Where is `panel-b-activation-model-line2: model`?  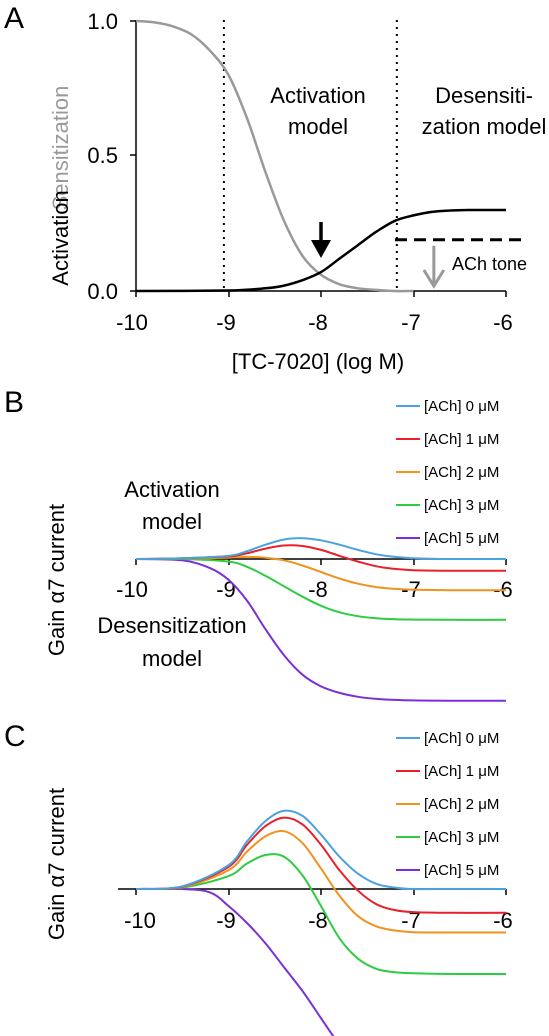 panel-b-activation-model-line2: model is located at coordinates (172, 521).